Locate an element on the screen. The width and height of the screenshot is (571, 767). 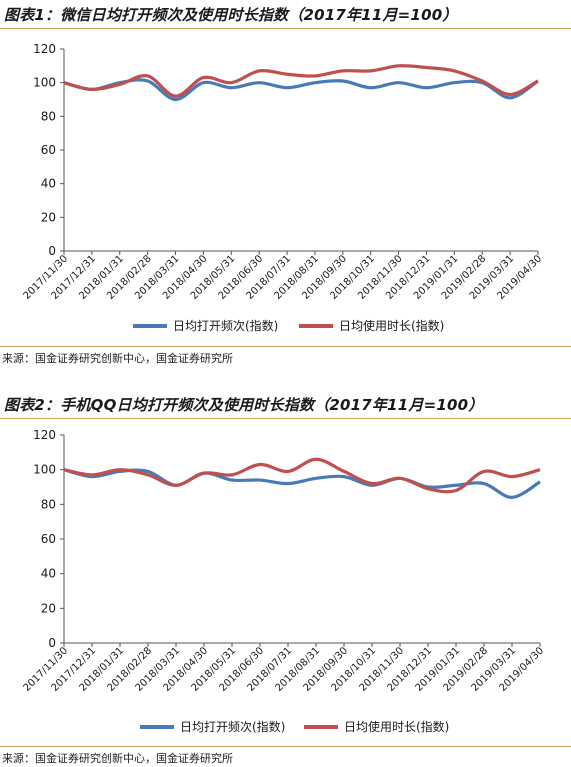
series-line-usage-duration is located at coordinates (302, 475).